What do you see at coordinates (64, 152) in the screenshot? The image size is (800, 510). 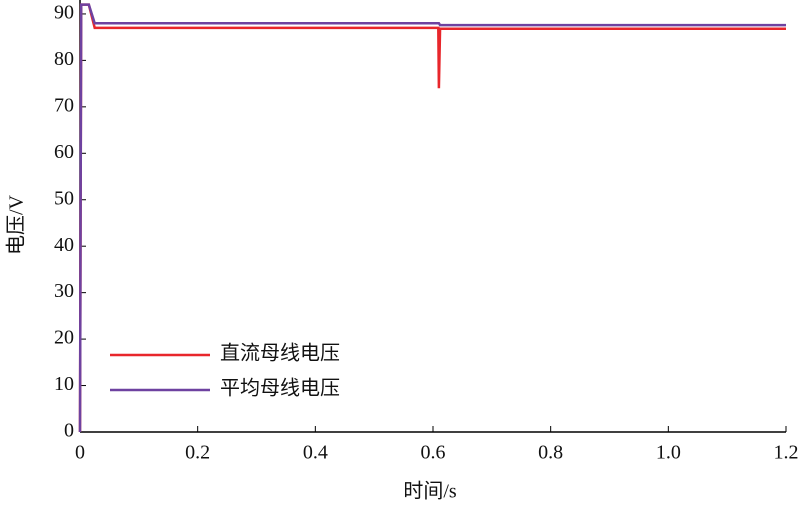 I see `y-tick-label: 60` at bounding box center [64, 152].